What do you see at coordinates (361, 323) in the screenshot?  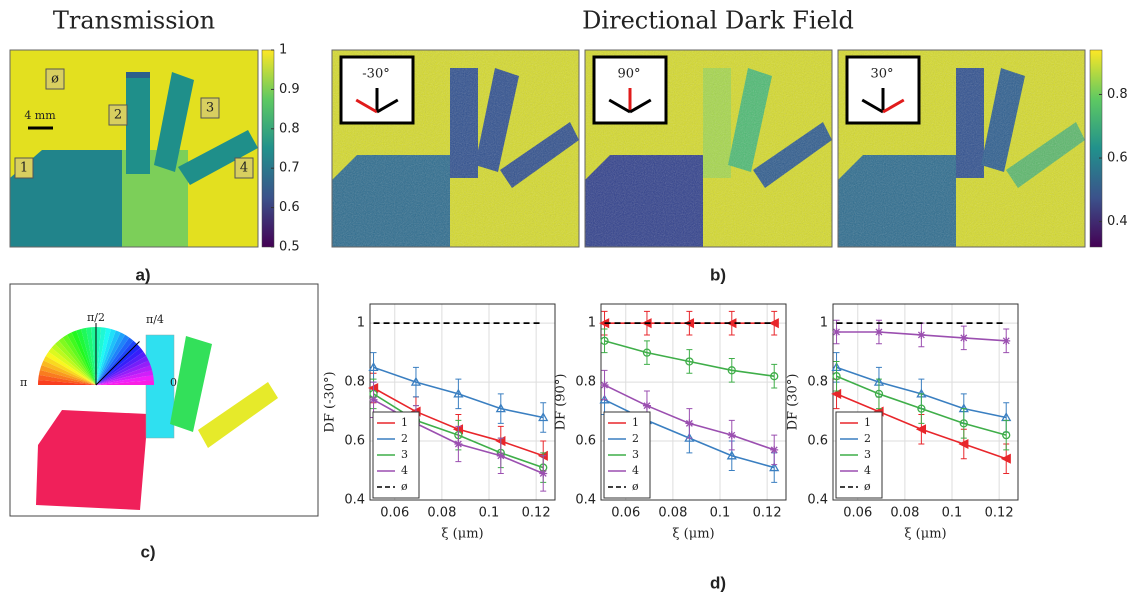 I see `y-tick-label: 1` at bounding box center [361, 323].